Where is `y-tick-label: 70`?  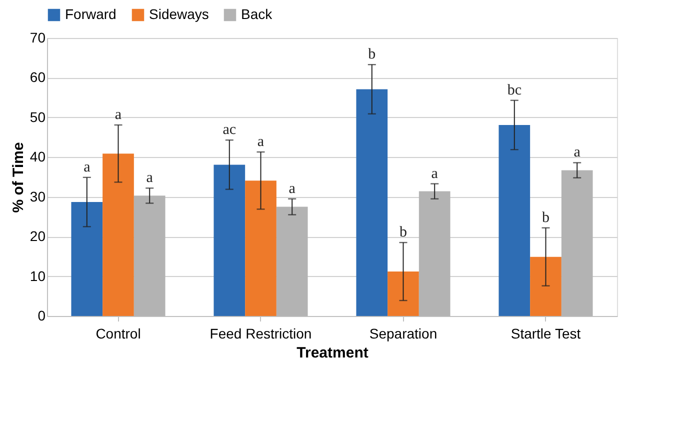 y-tick-label: 70 is located at coordinates (38, 38).